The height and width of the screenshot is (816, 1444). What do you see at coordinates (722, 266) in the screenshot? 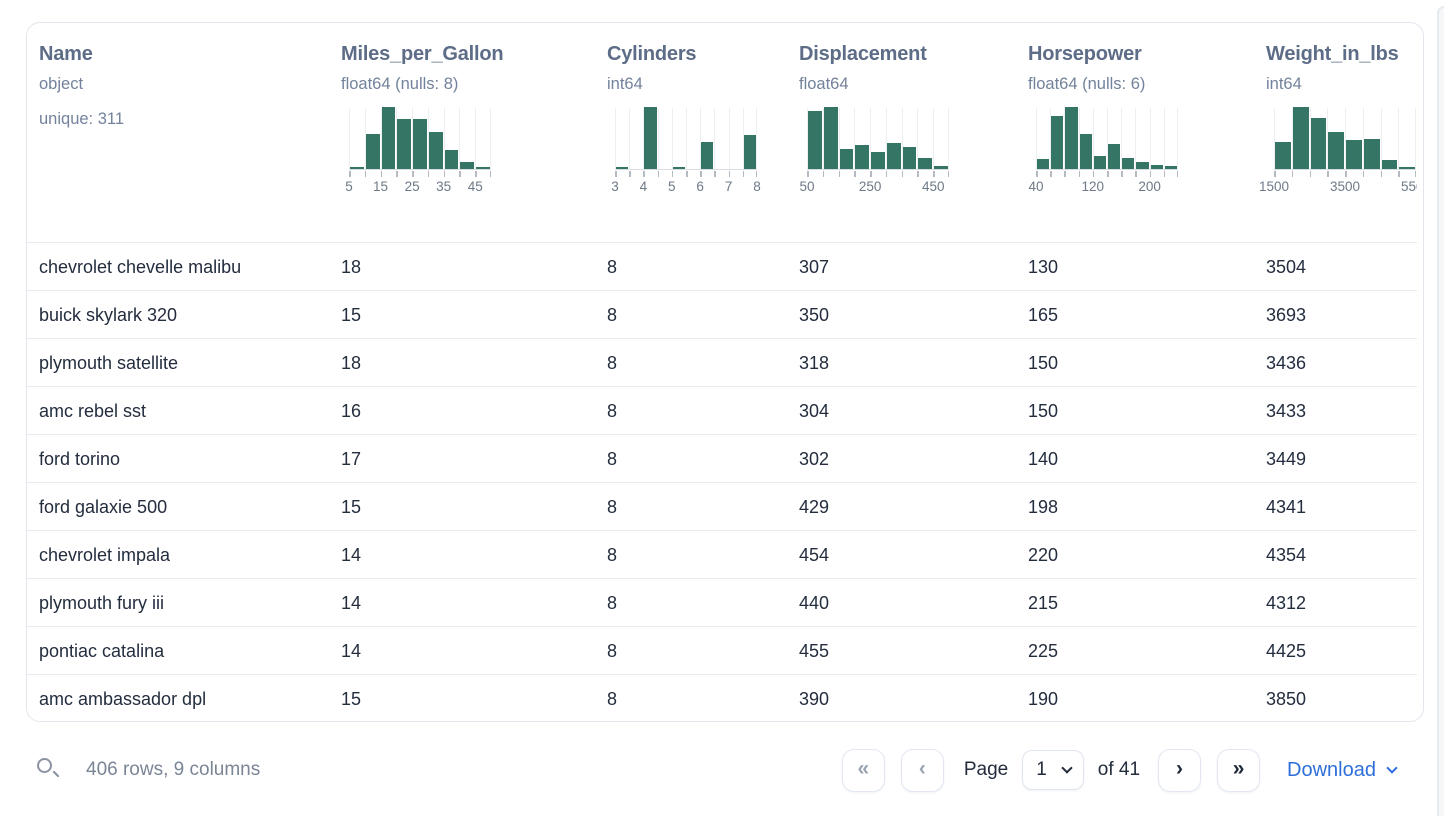
I see `table-row: chevrolet chevelle malibu 18 8 307 130 3504` at bounding box center [722, 266].